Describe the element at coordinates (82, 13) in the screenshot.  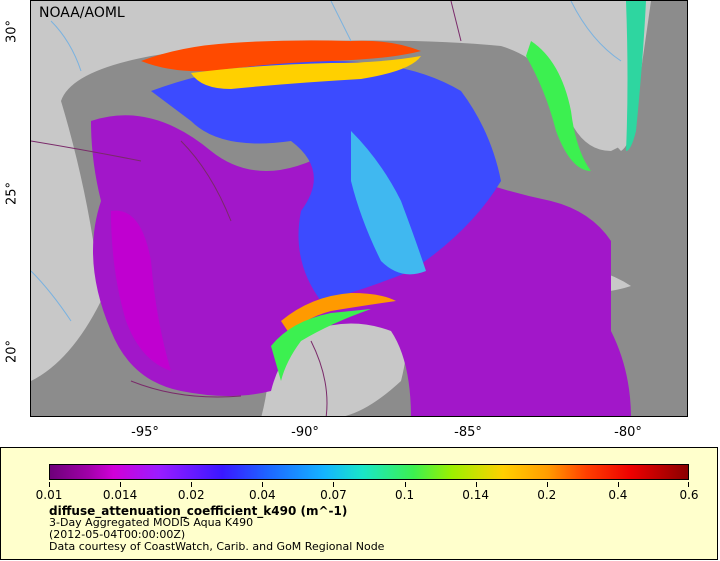
I see `map-credit: NOAA/AOML` at that location.